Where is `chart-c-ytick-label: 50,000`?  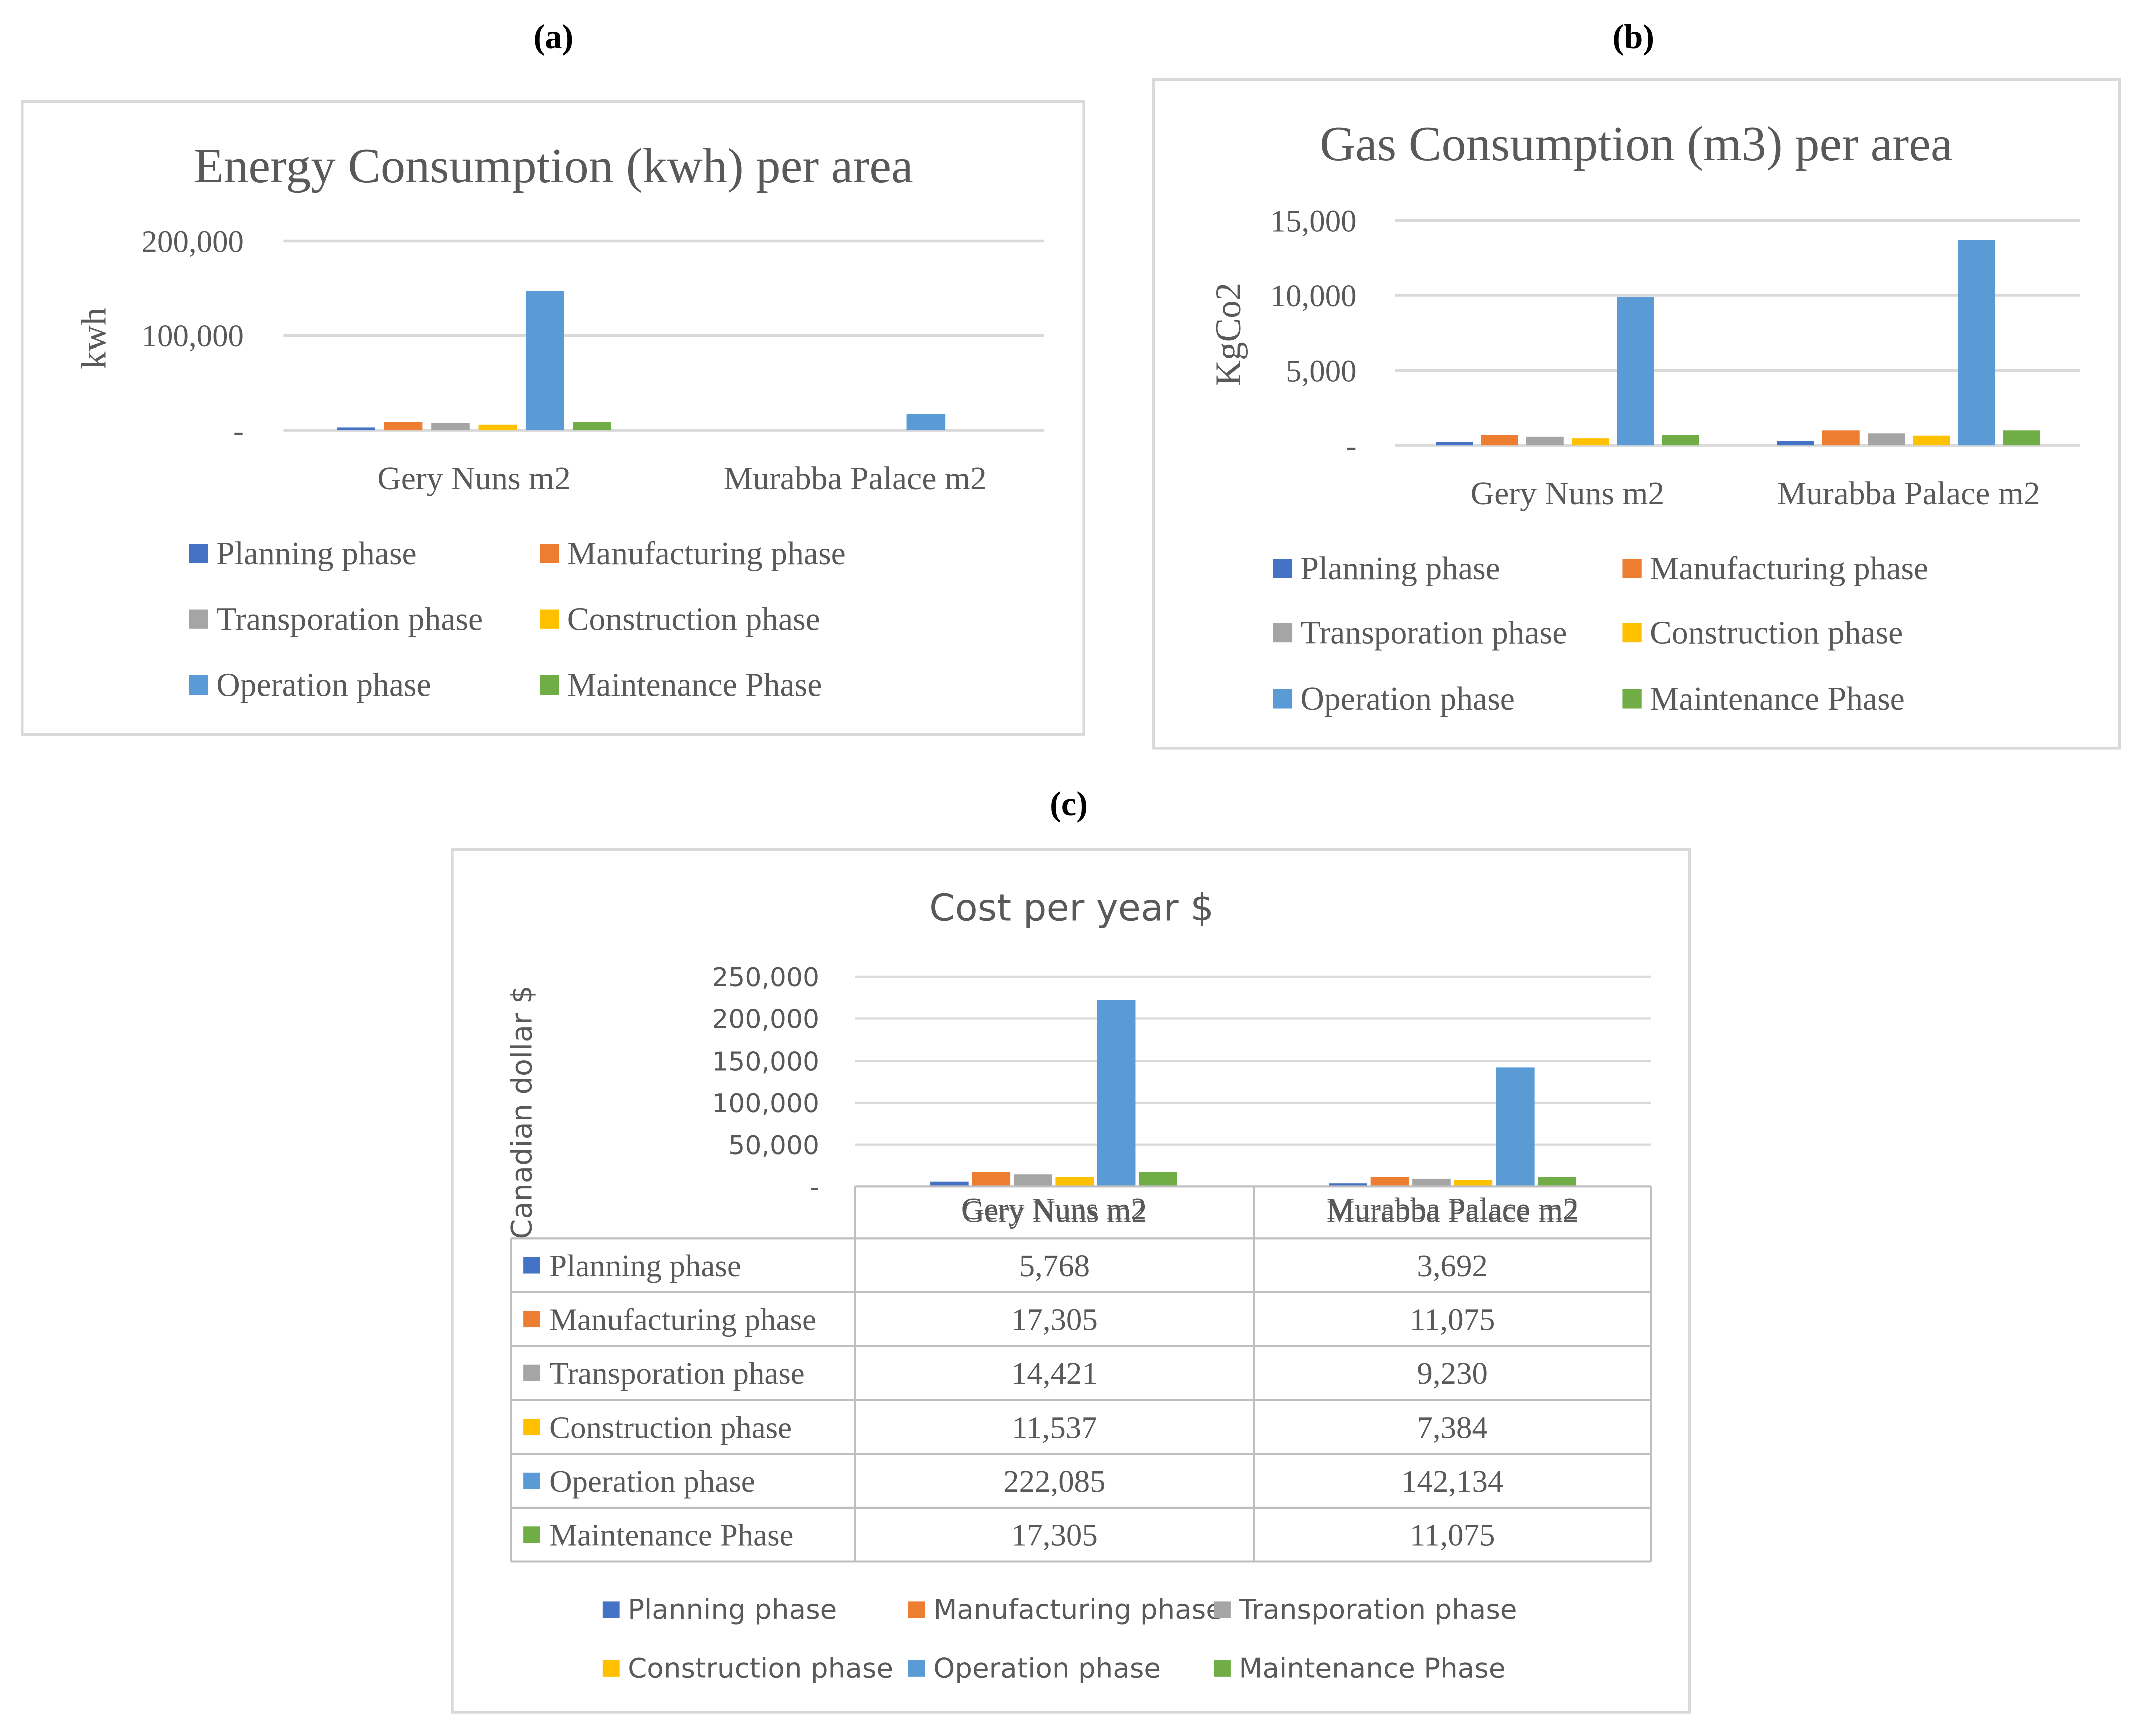 chart-c-ytick-label: 50,000 is located at coordinates (773, 1146).